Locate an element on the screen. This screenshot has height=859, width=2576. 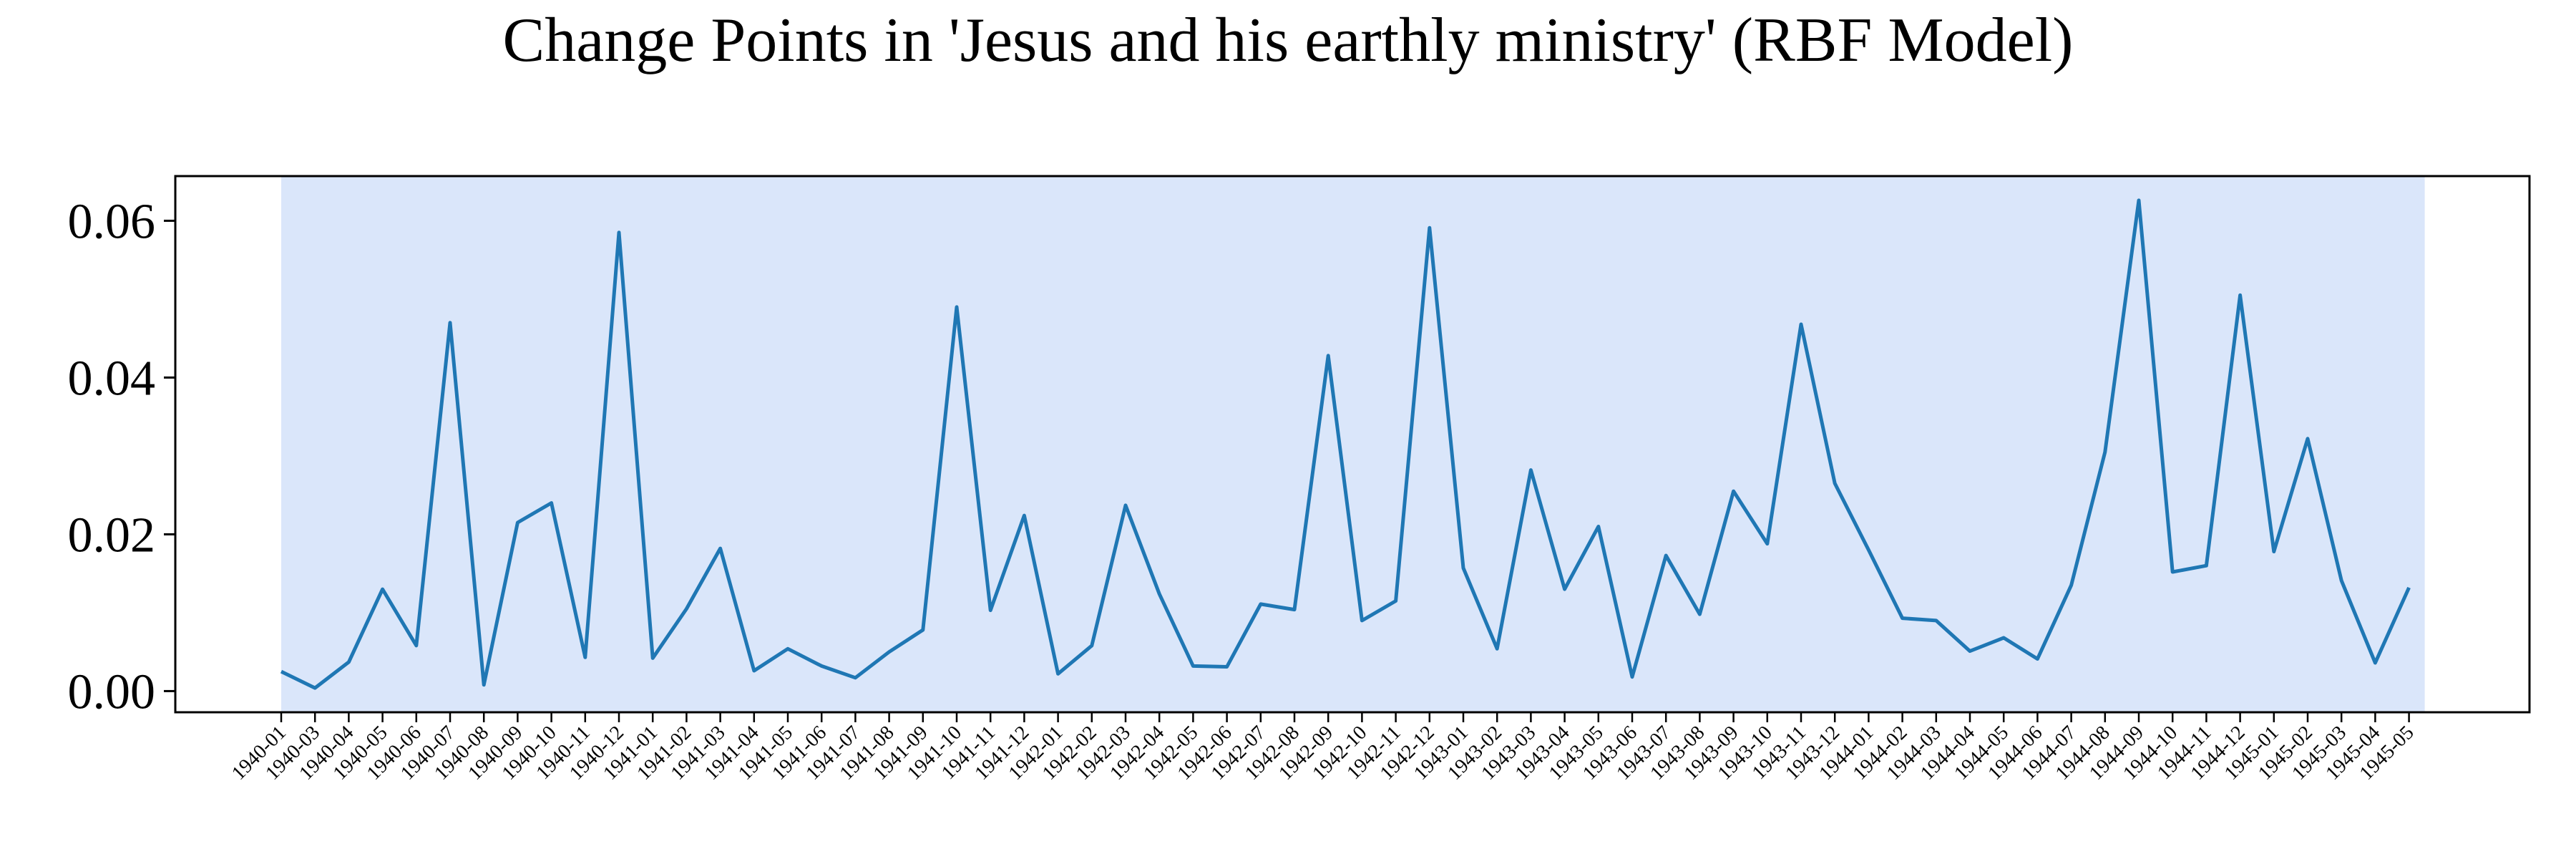
y-tick-label: 0.02 is located at coordinates (112, 535).